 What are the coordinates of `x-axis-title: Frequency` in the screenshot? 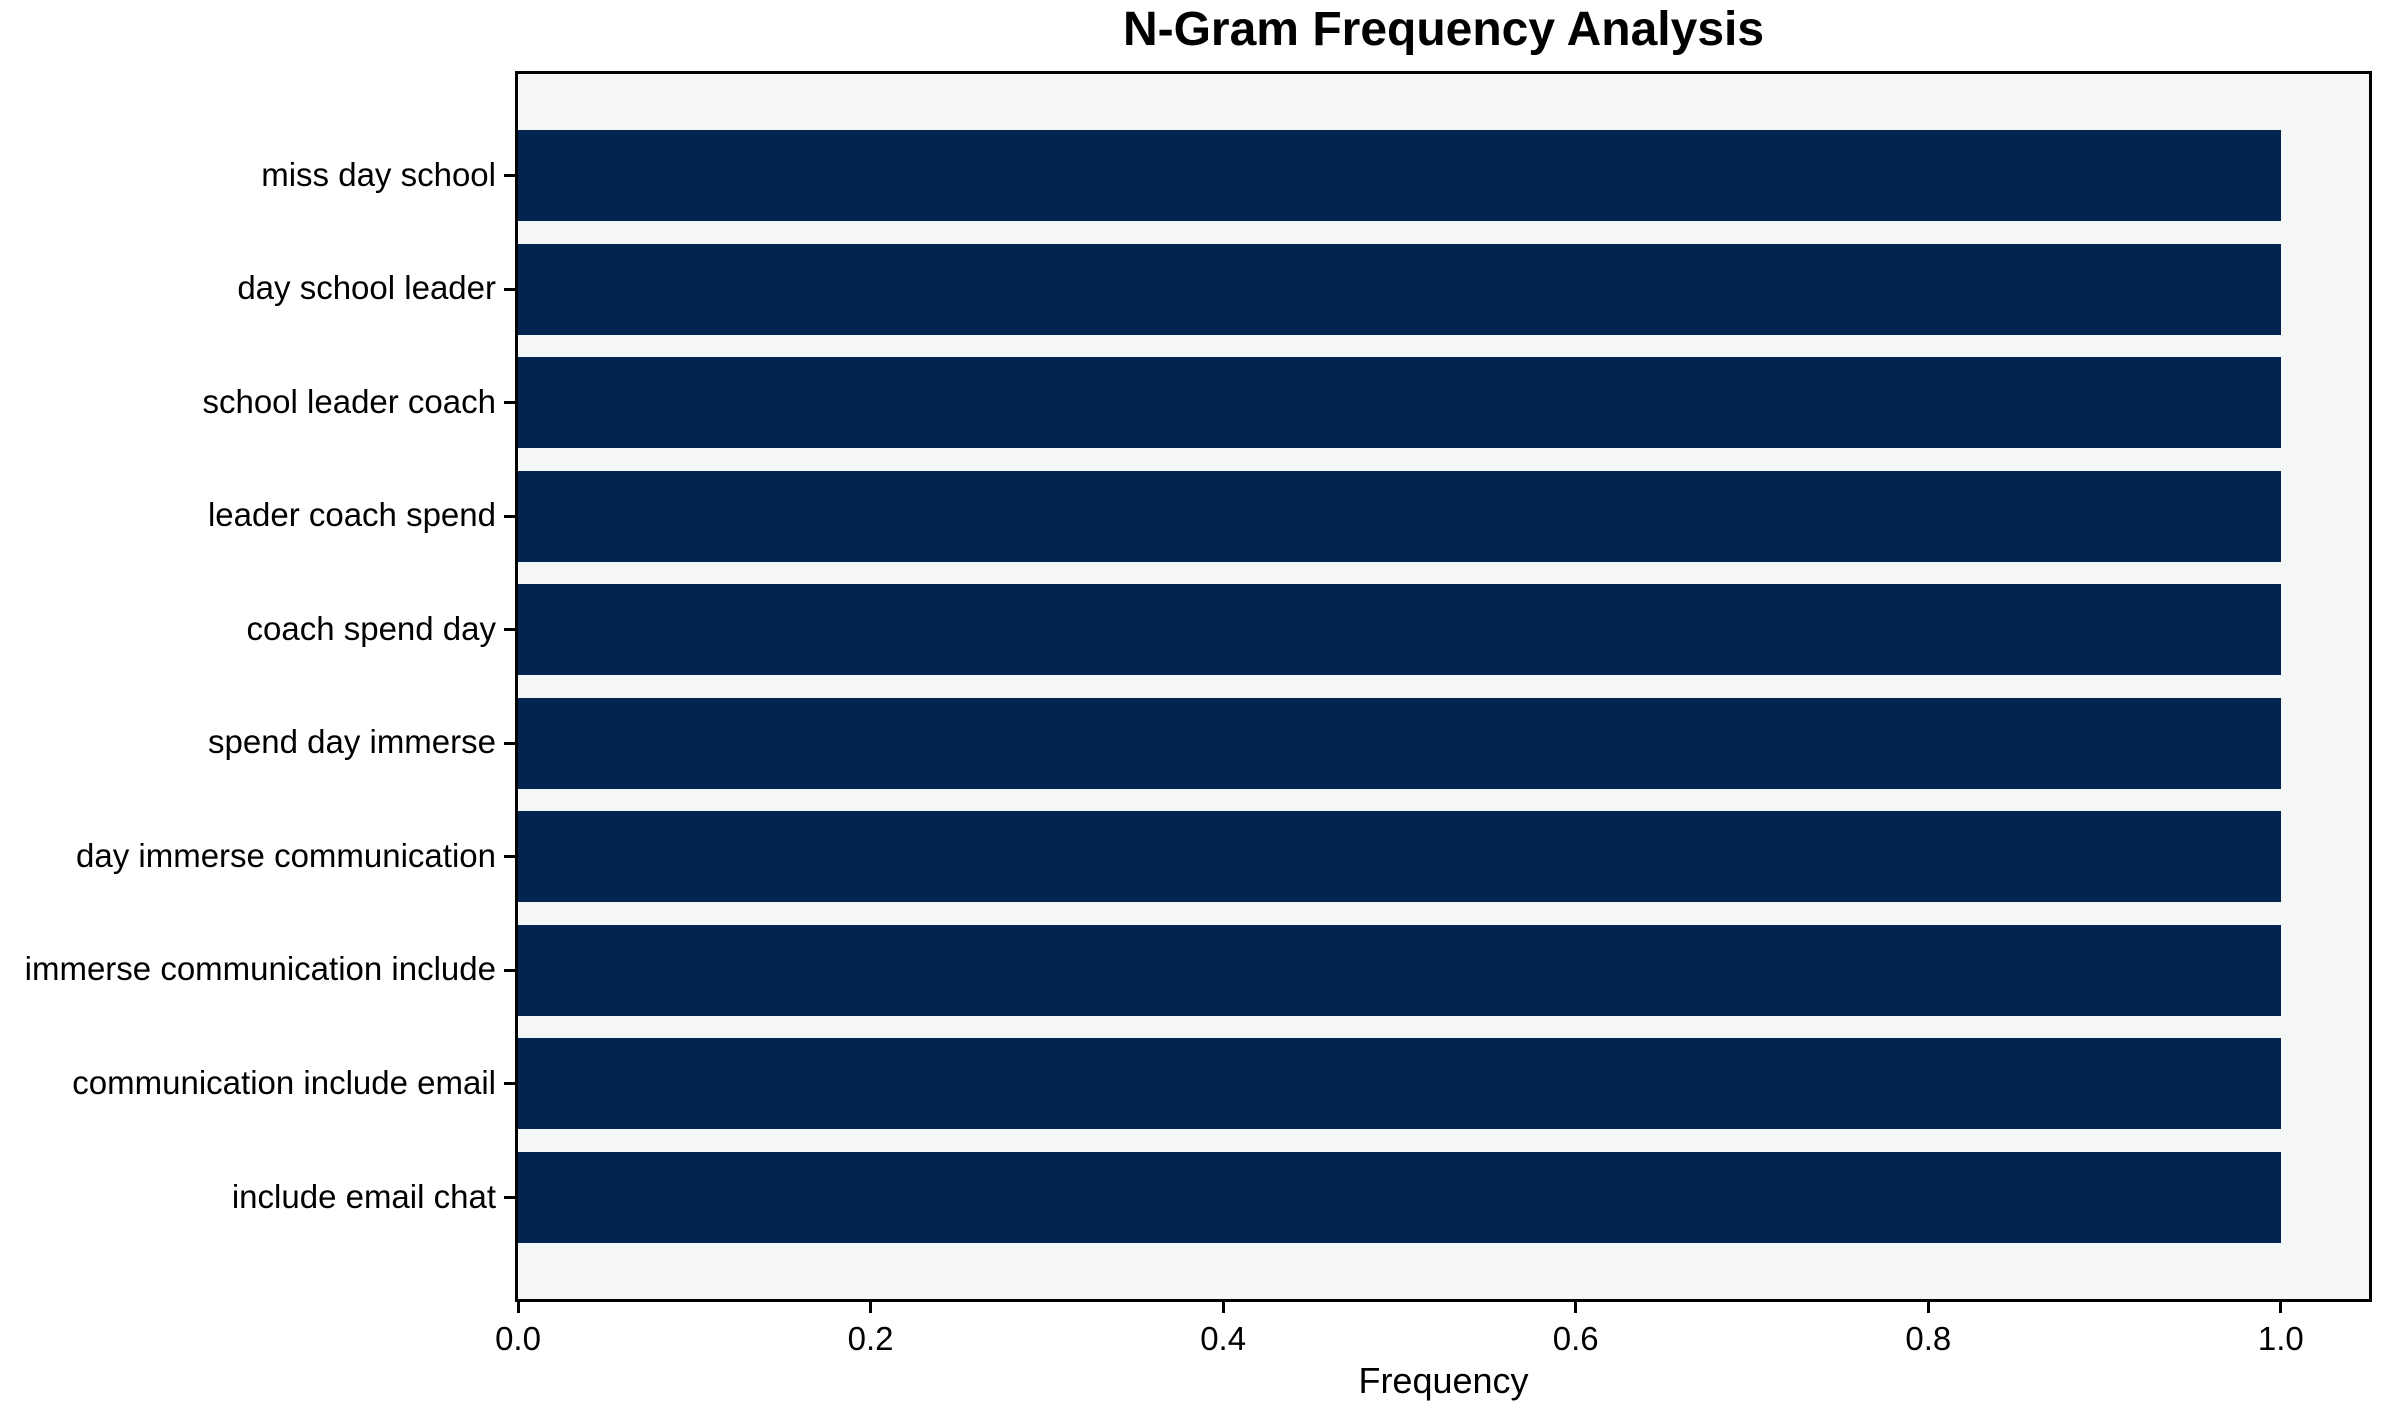 It's located at (1443, 1380).